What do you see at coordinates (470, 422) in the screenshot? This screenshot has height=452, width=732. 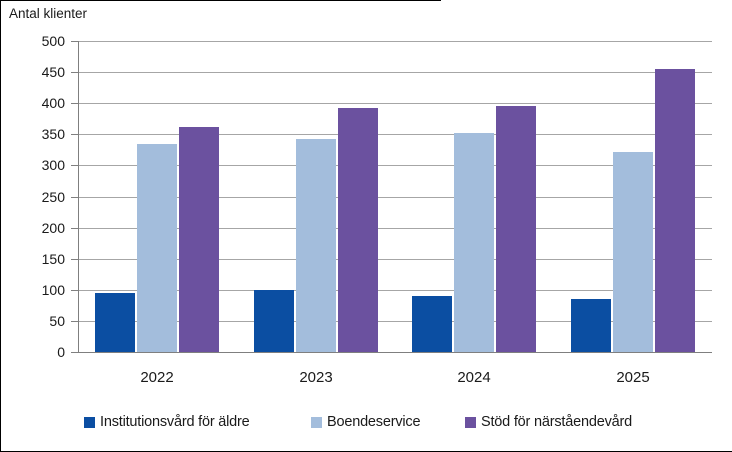 I see `legend-swatch-stod-for-narstaendevard` at bounding box center [470, 422].